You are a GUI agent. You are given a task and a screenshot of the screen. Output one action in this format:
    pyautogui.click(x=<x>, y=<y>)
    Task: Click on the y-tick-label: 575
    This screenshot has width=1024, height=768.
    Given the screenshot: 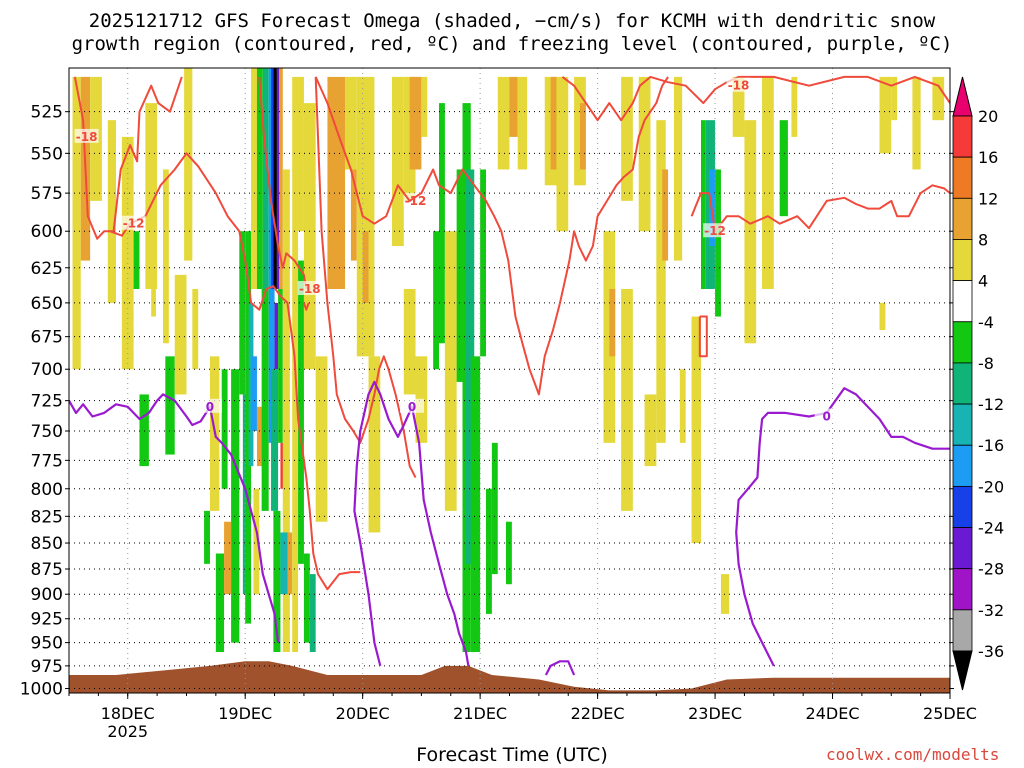 What is the action you would take?
    pyautogui.click(x=47, y=194)
    